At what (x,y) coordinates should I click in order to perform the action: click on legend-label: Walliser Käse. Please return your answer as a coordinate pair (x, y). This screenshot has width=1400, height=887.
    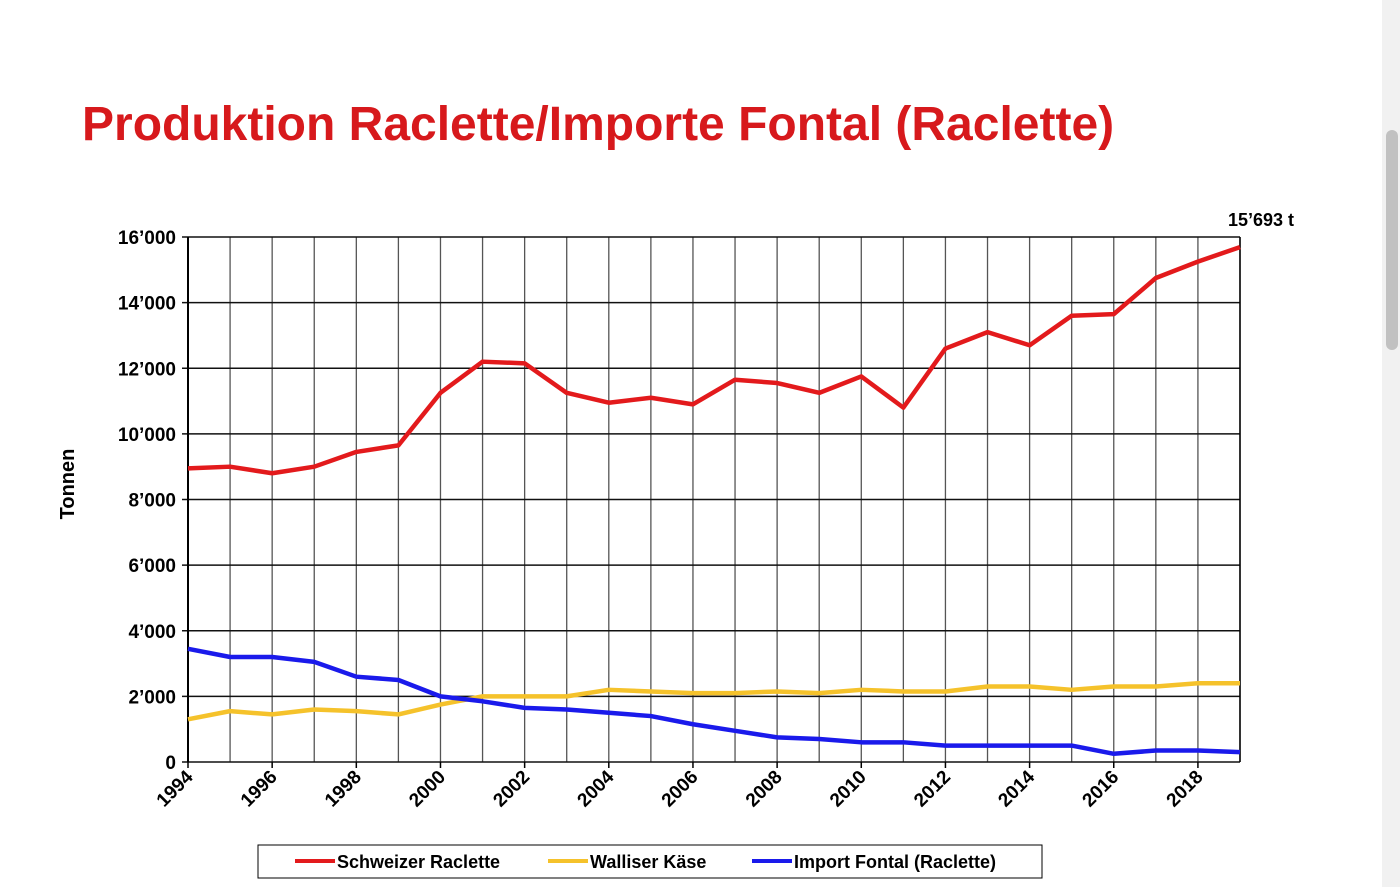
    Looking at the image, I should click on (648, 862).